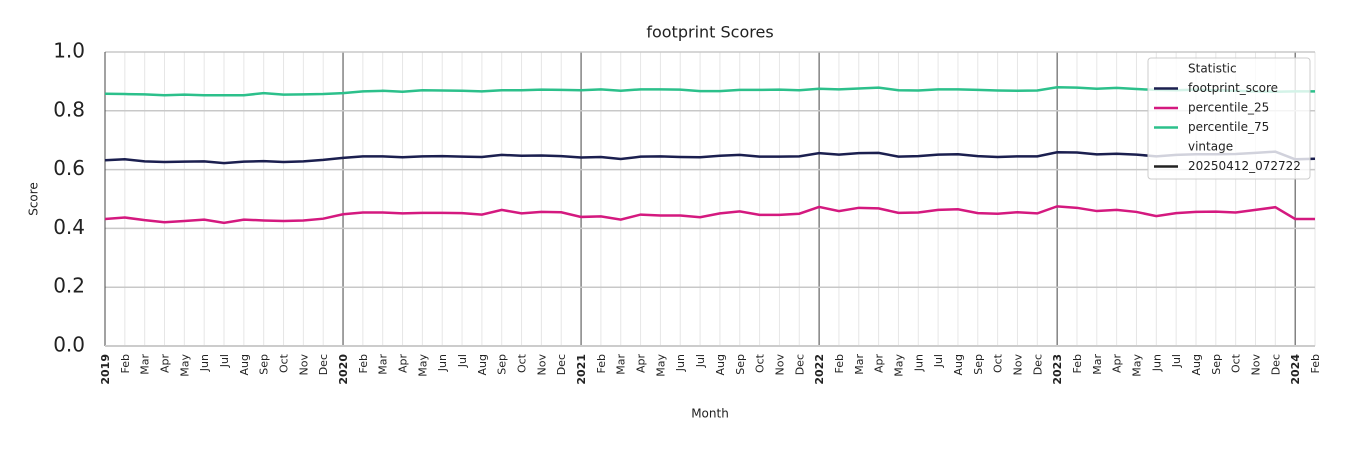 Image resolution: width=1350 pixels, height=454 pixels. Describe the element at coordinates (710, 414) in the screenshot. I see `x-axis-label: Month` at that location.